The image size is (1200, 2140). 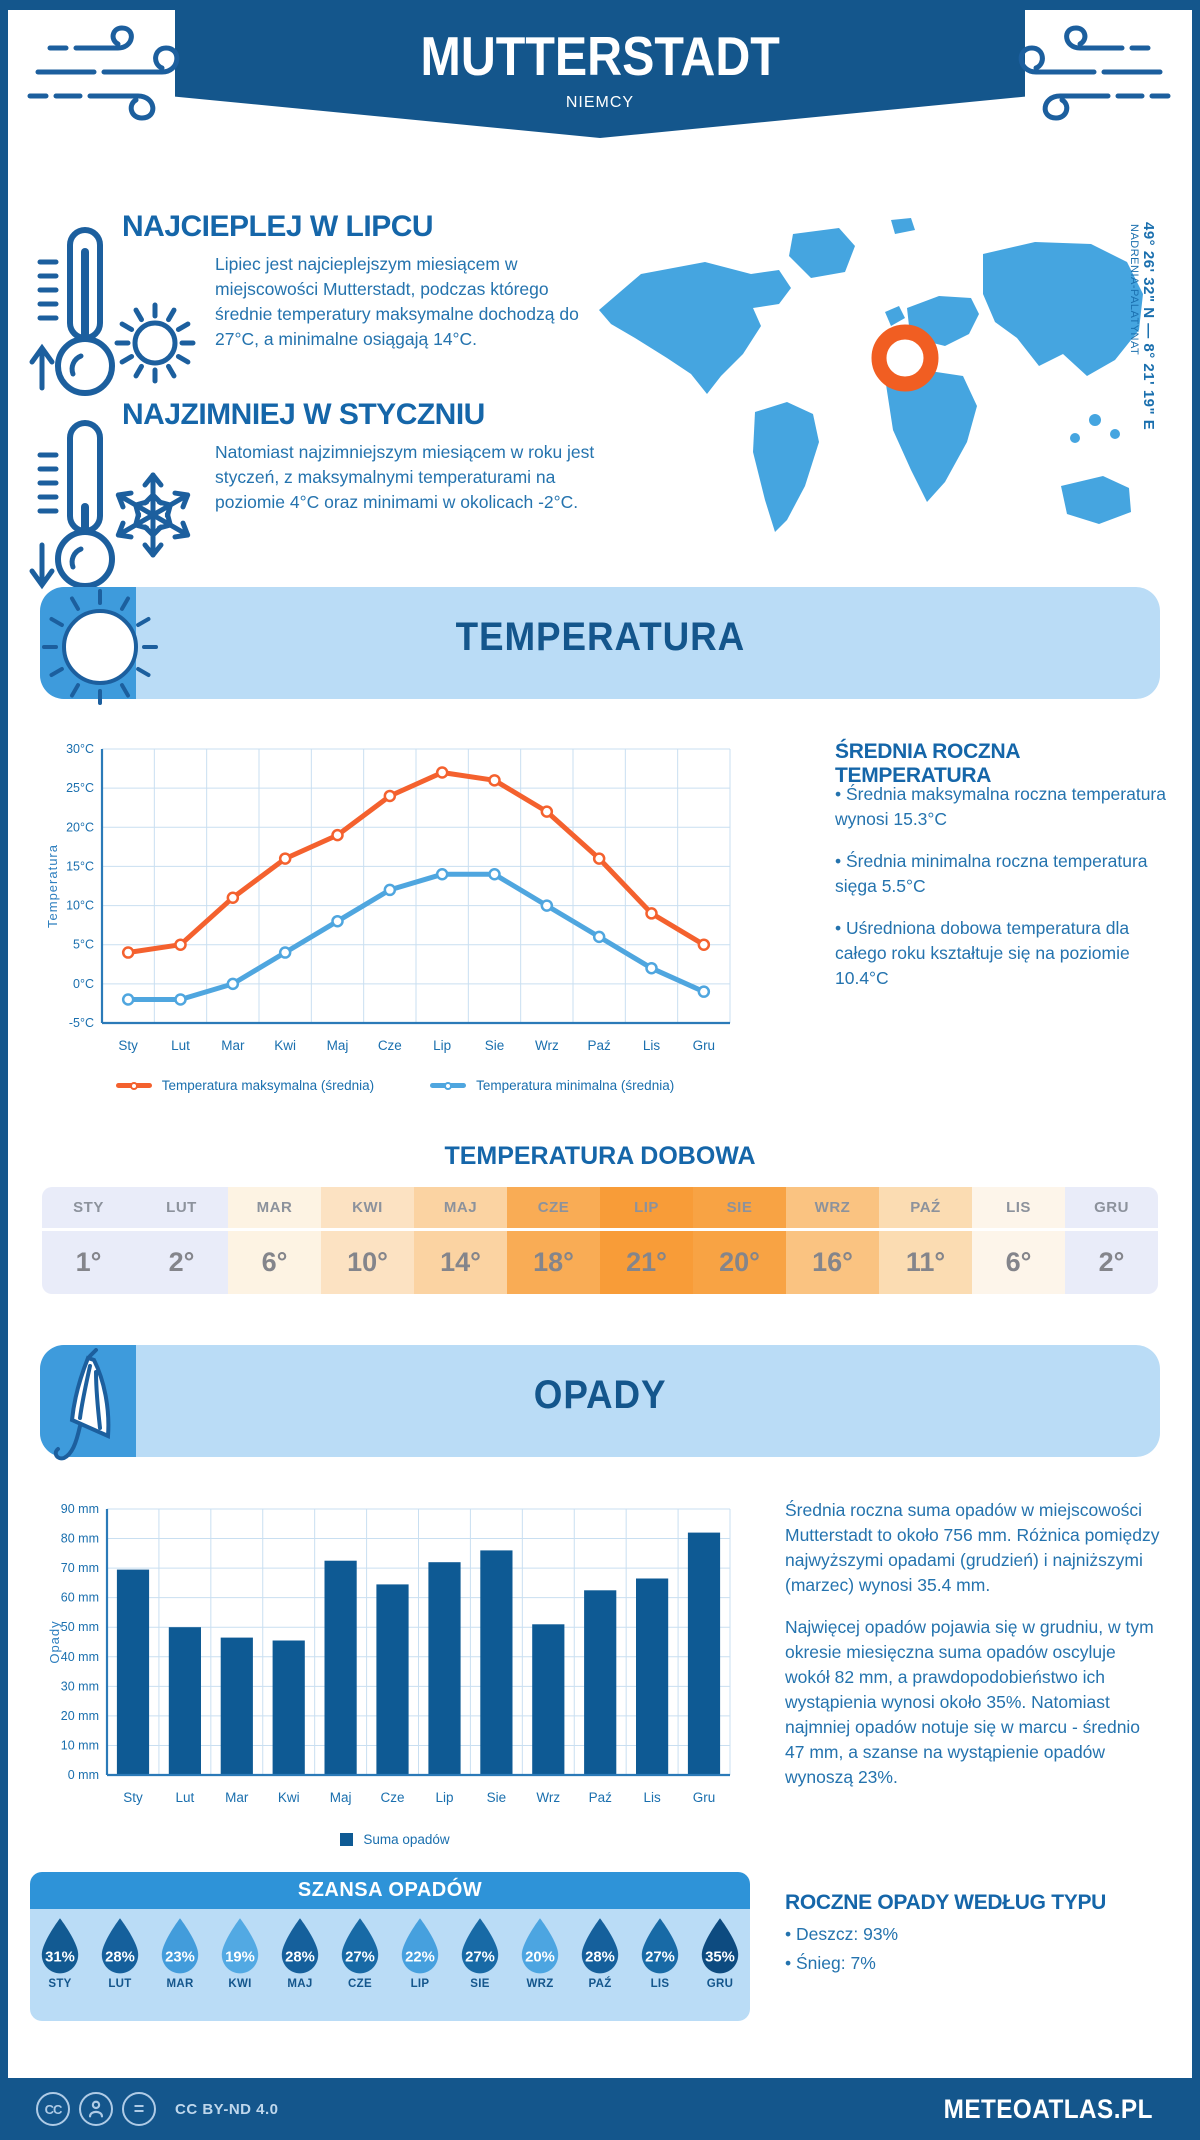 I want to click on bar-Maj, so click(x=340, y=1667).